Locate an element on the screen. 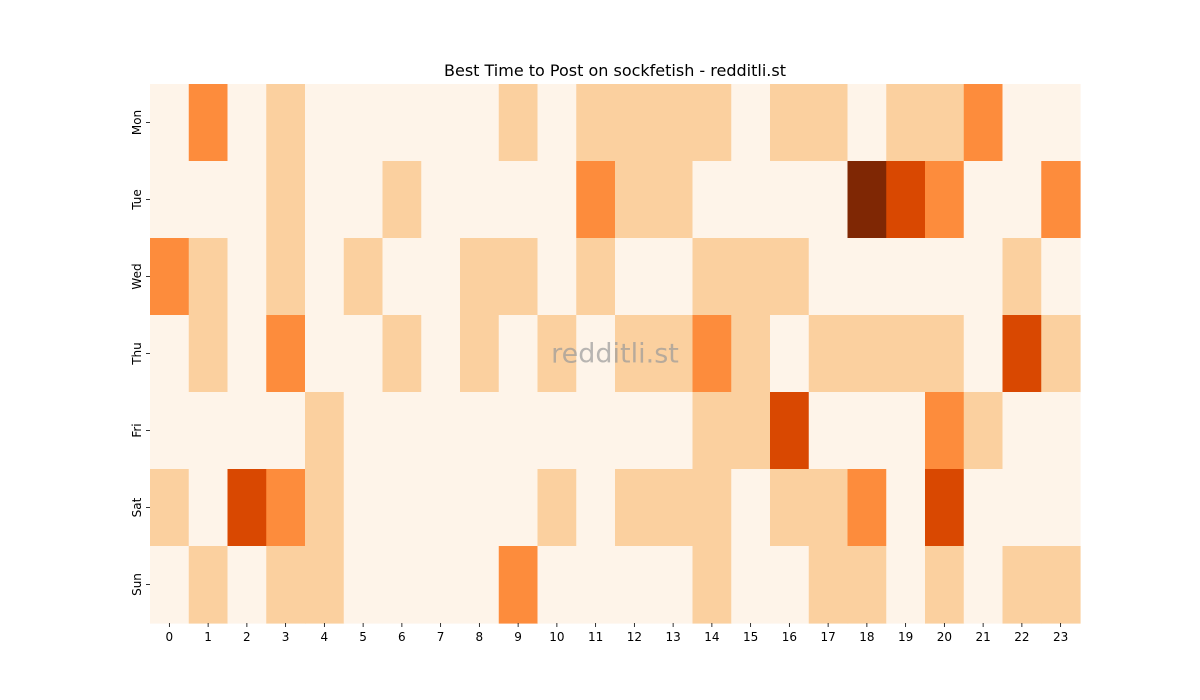 The height and width of the screenshot is (700, 1200). x-tick-label: 3 is located at coordinates (286, 637).